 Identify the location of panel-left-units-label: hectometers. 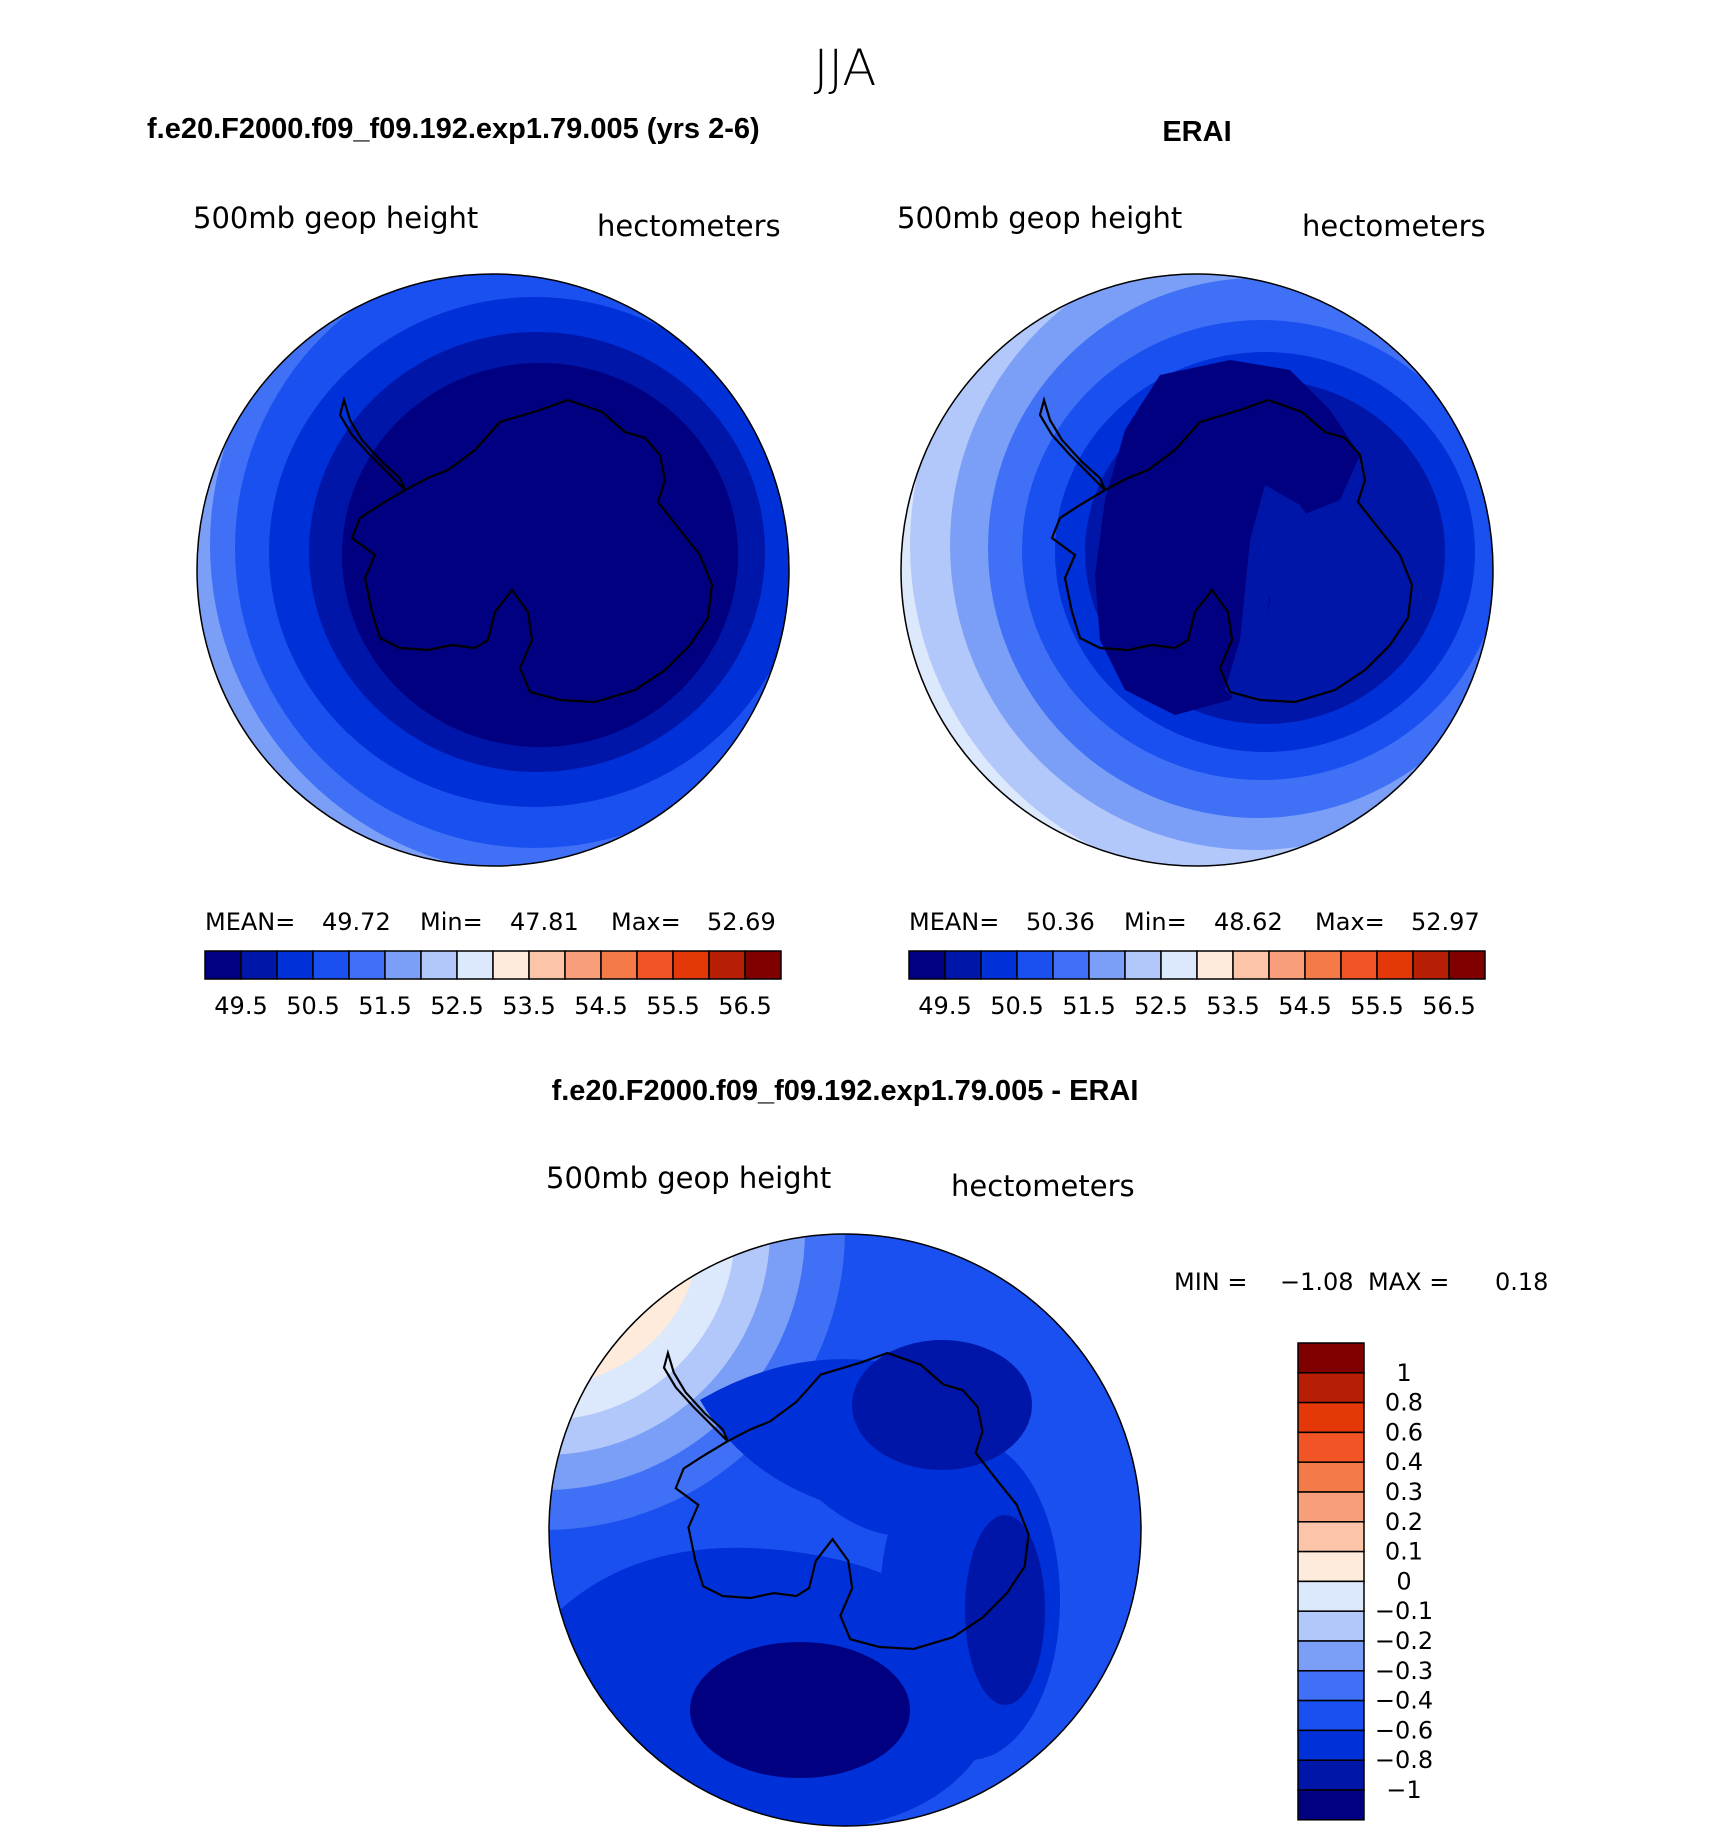
(689, 226).